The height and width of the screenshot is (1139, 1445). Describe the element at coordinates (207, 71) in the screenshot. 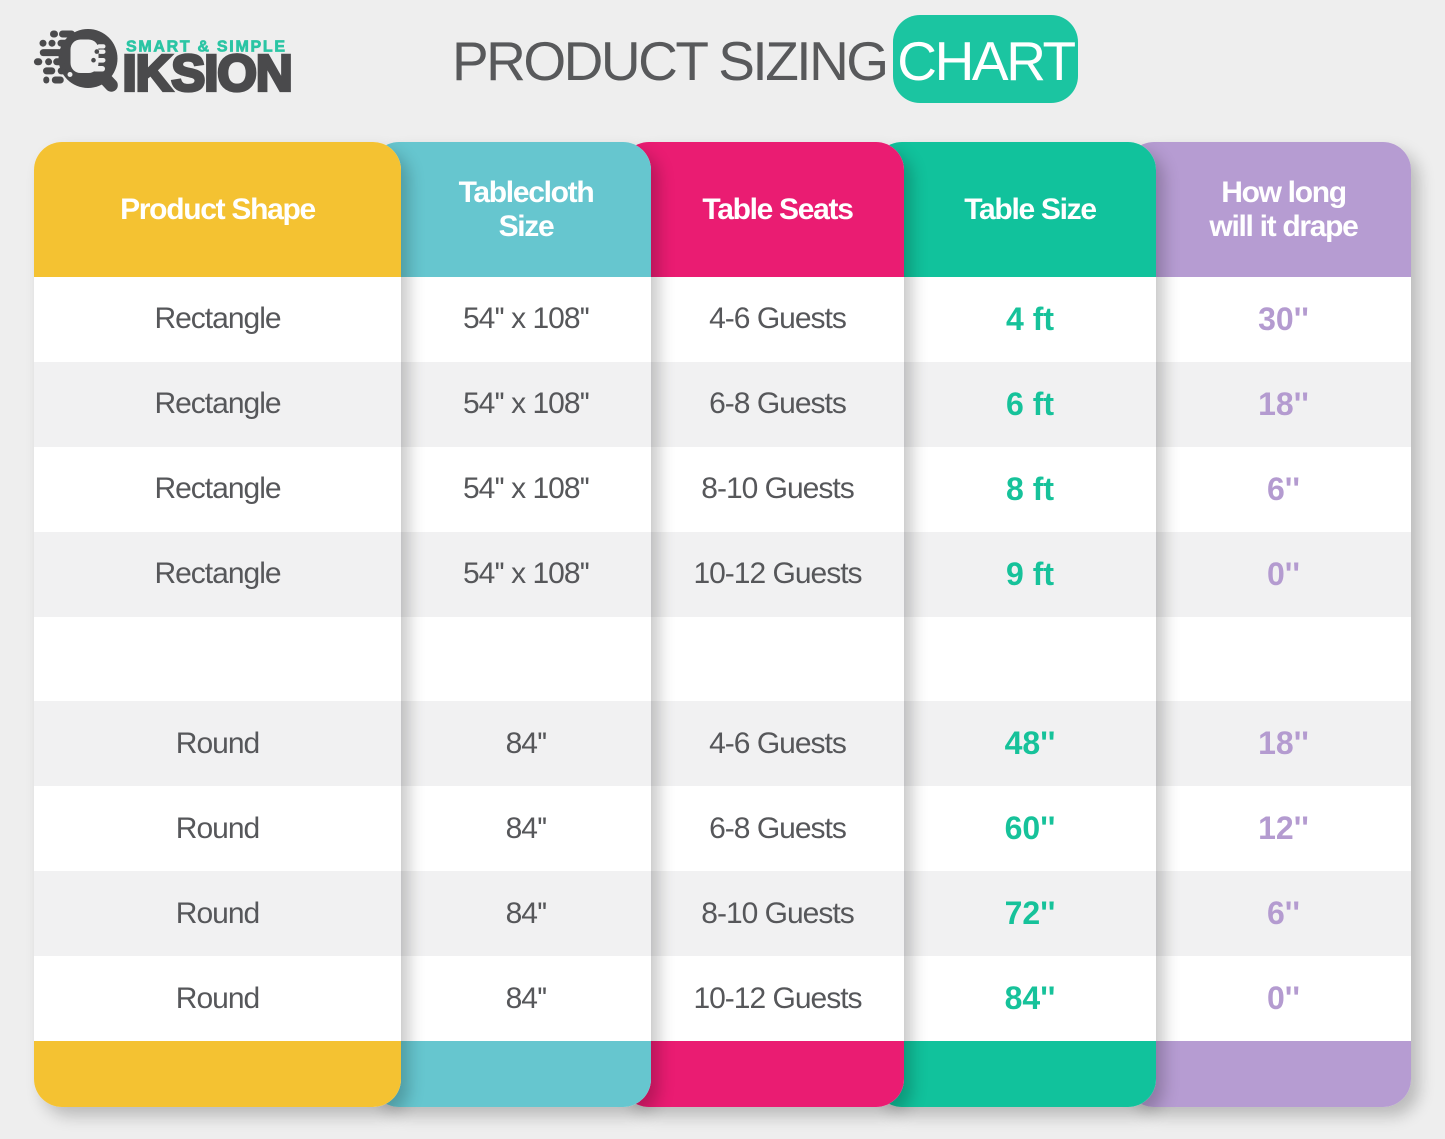

I see `svg-text: IKSION` at that location.